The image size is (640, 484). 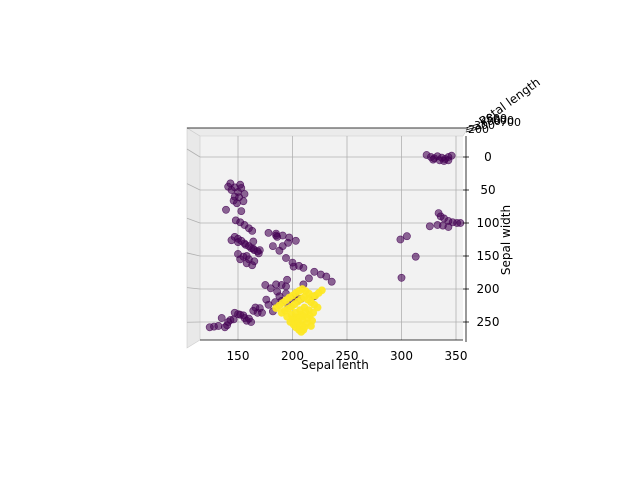 What do you see at coordinates (193, 238) in the screenshot?
I see `left-pane` at bounding box center [193, 238].